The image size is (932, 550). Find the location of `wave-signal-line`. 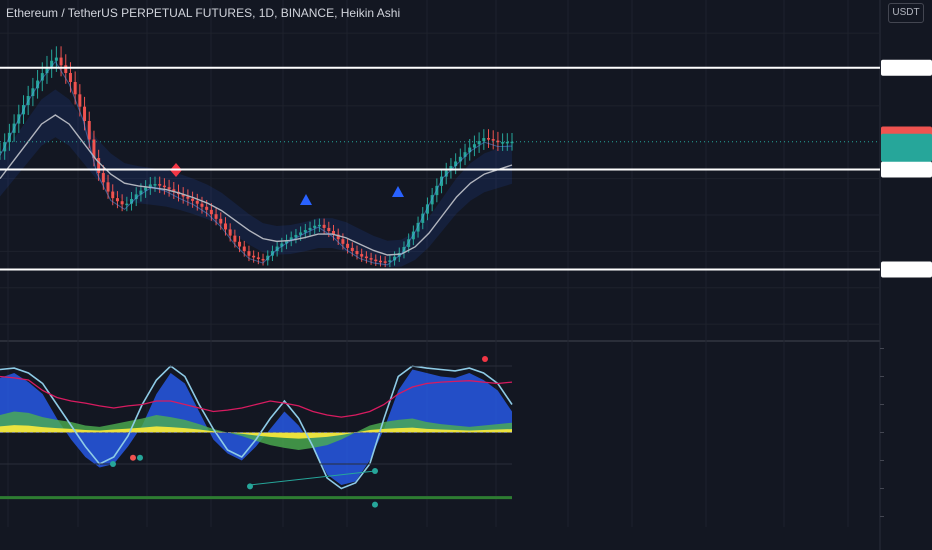

wave-signal-line is located at coordinates (256, 427).